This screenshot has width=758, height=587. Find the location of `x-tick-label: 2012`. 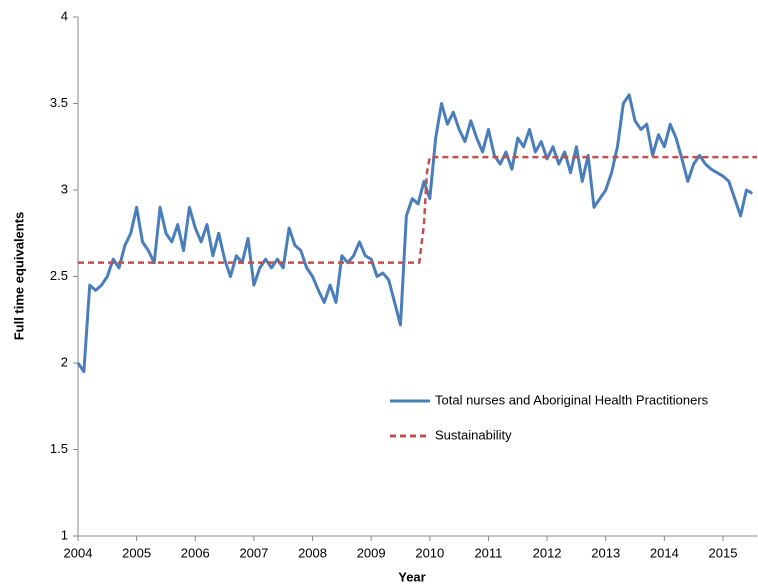

x-tick-label: 2012 is located at coordinates (547, 552).